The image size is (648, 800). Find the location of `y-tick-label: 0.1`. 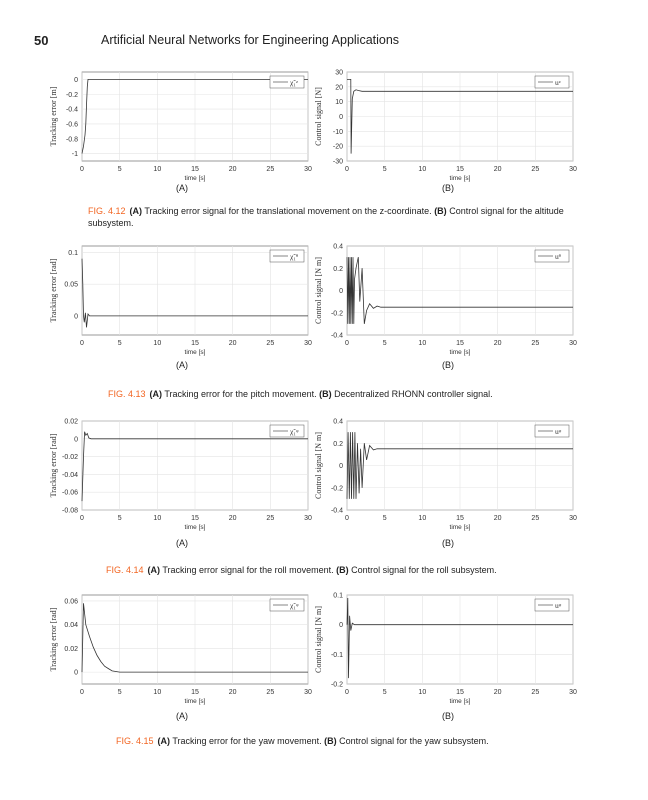

y-tick-label: 0.1 is located at coordinates (73, 253).